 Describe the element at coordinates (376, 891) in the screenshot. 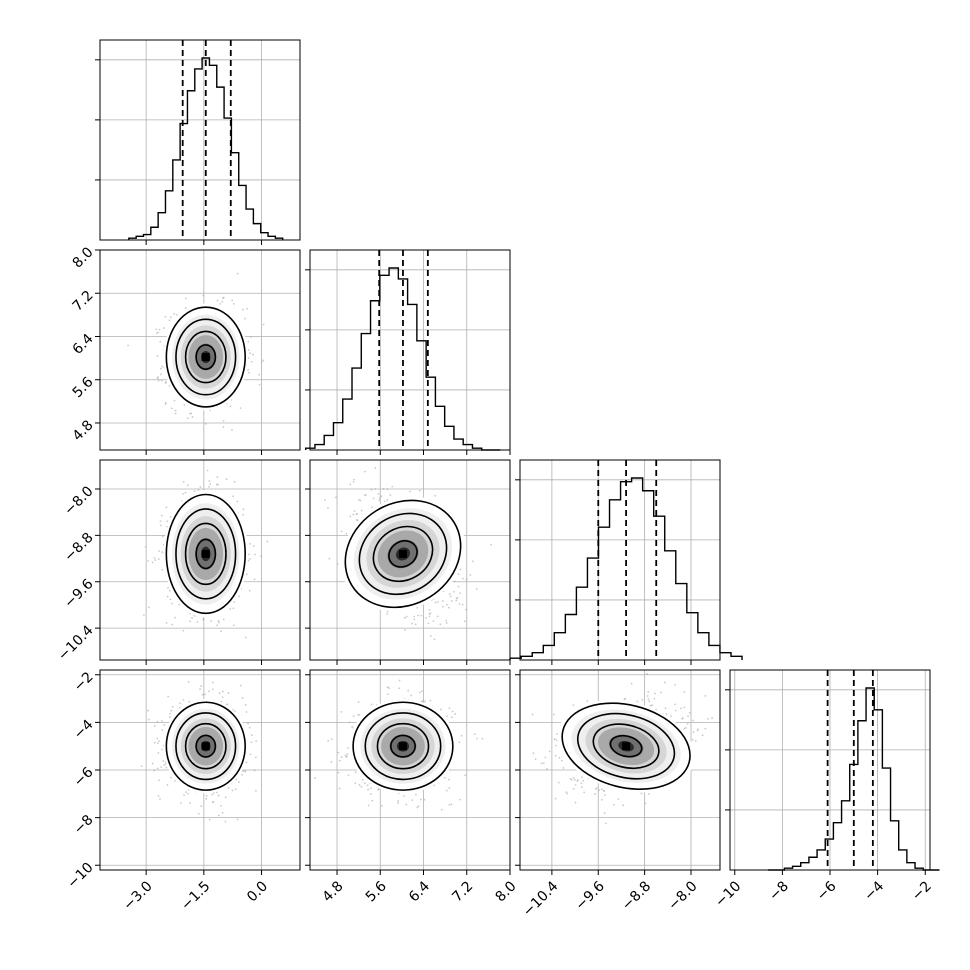

I see `x-tick-label: 5.6` at that location.